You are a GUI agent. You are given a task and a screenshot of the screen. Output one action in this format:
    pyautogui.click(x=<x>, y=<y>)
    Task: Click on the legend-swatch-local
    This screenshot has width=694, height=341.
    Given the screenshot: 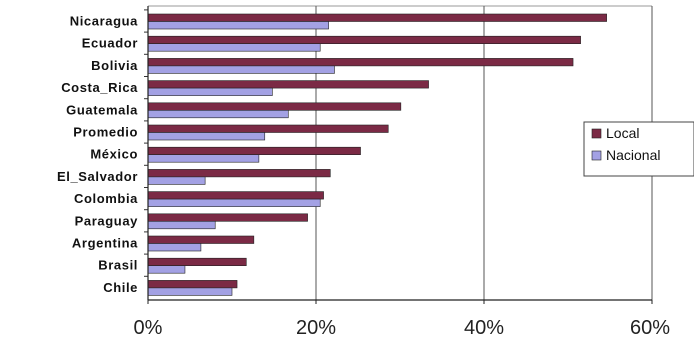 What is the action you would take?
    pyautogui.click(x=596, y=133)
    